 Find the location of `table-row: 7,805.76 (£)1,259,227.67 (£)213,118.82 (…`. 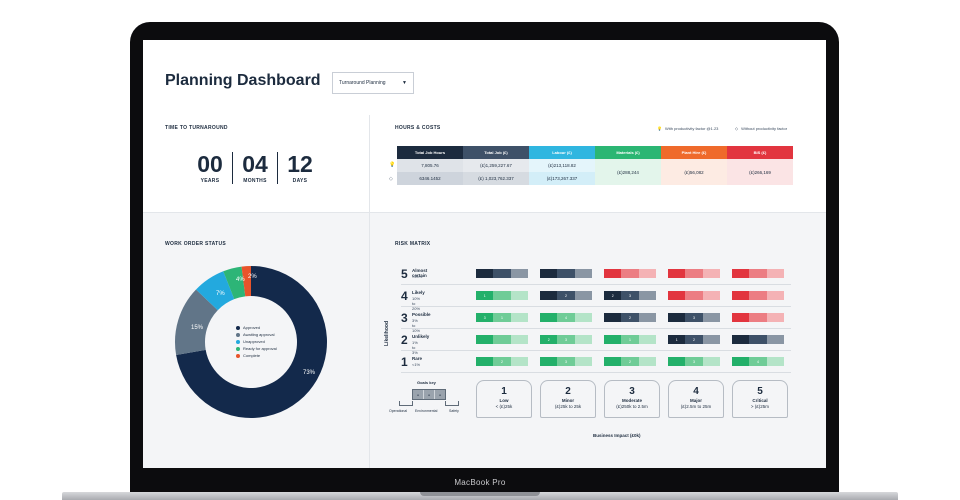

table-row: 7,805.76 (£)1,259,227.67 (£)213,118.82 (… is located at coordinates (595, 172).